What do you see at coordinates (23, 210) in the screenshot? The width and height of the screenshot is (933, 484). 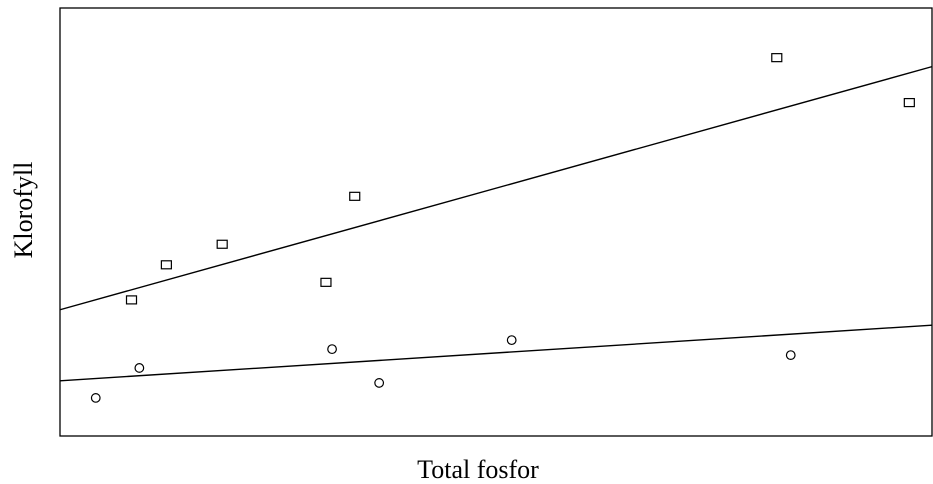 I see `y-axis-title: Klorofyll` at bounding box center [23, 210].